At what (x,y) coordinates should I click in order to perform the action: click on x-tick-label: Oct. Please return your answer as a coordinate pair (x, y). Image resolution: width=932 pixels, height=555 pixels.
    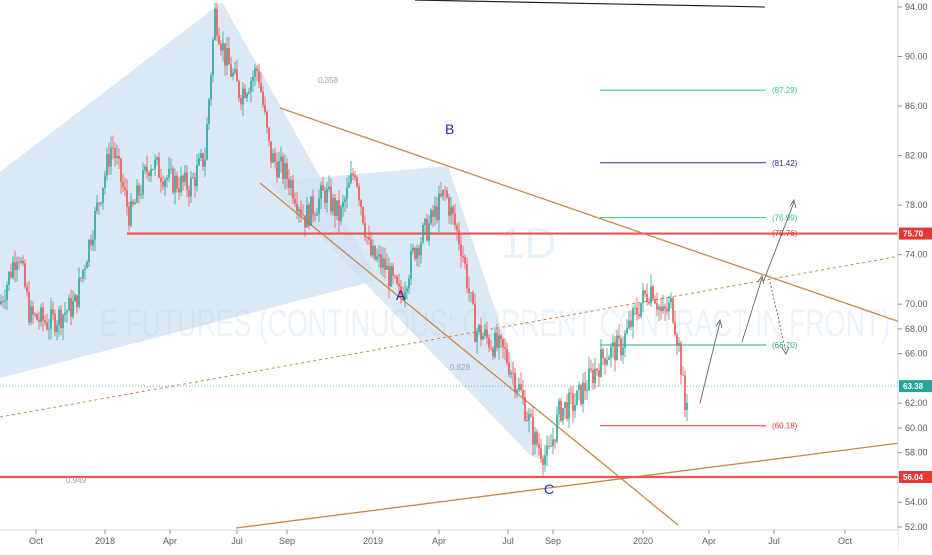
    Looking at the image, I should click on (845, 541).